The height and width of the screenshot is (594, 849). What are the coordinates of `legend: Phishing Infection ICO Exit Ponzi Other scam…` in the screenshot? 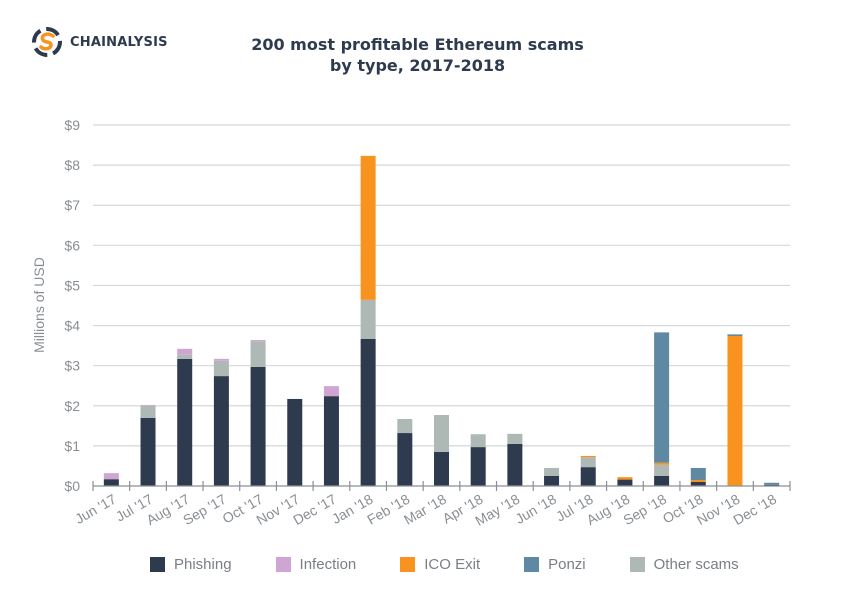 It's located at (466, 564).